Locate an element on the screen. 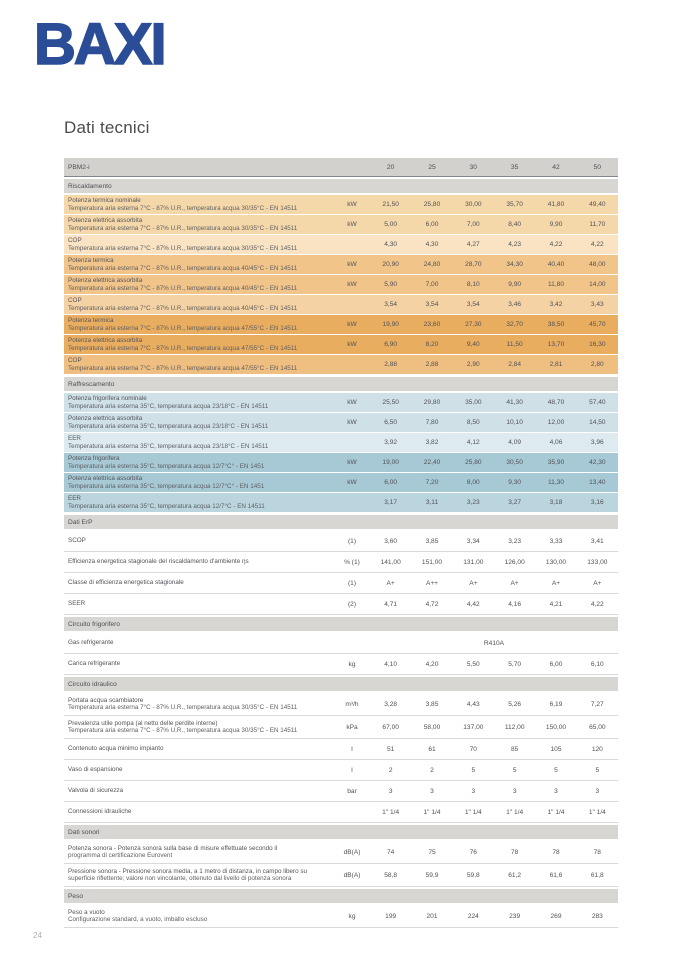 The height and width of the screenshot is (959, 678). row-value: 34,30 is located at coordinates (514, 264).